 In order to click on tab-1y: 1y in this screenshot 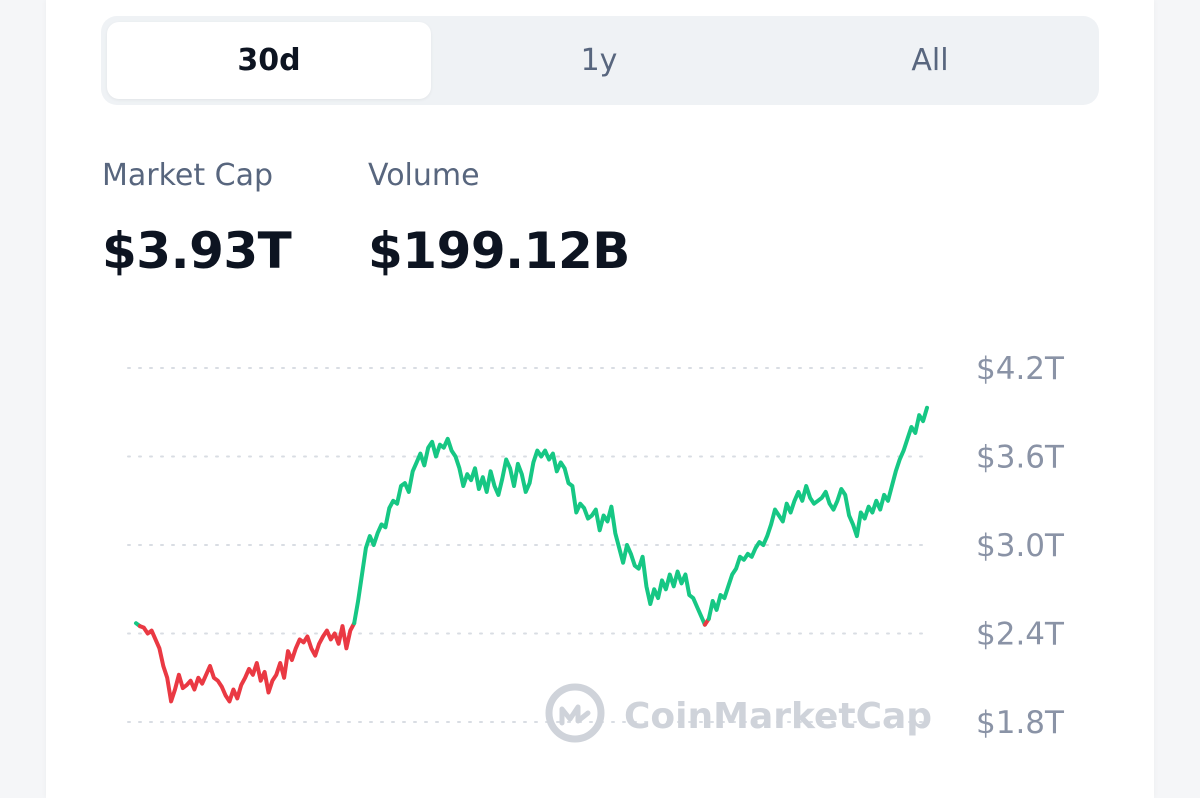, I will do `click(599, 60)`.